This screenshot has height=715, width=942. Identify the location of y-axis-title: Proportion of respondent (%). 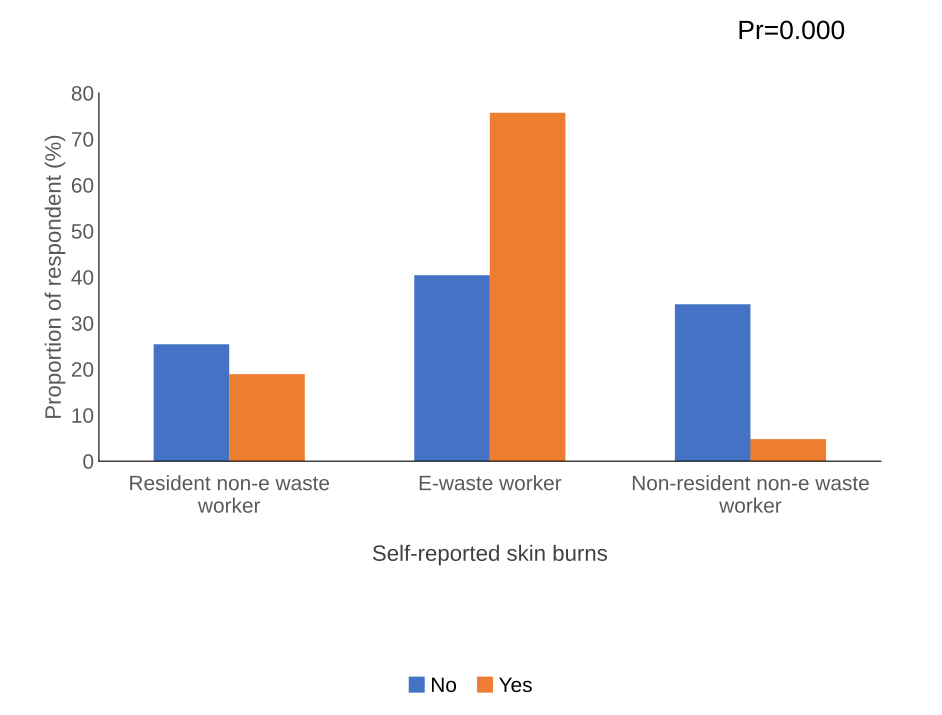
(55, 277).